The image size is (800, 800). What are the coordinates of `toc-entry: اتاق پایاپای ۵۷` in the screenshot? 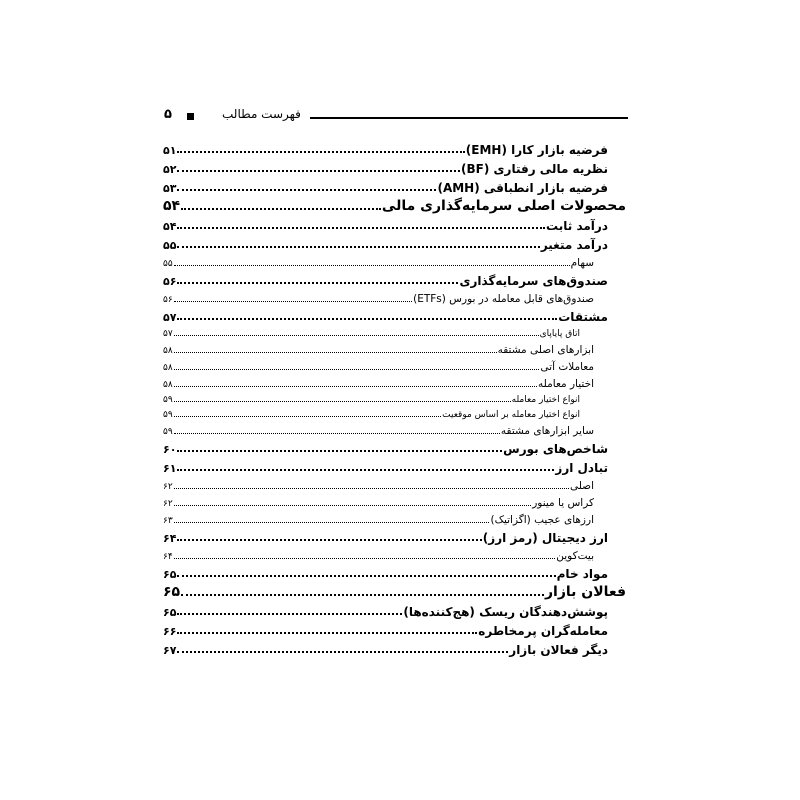 It's located at (394, 331).